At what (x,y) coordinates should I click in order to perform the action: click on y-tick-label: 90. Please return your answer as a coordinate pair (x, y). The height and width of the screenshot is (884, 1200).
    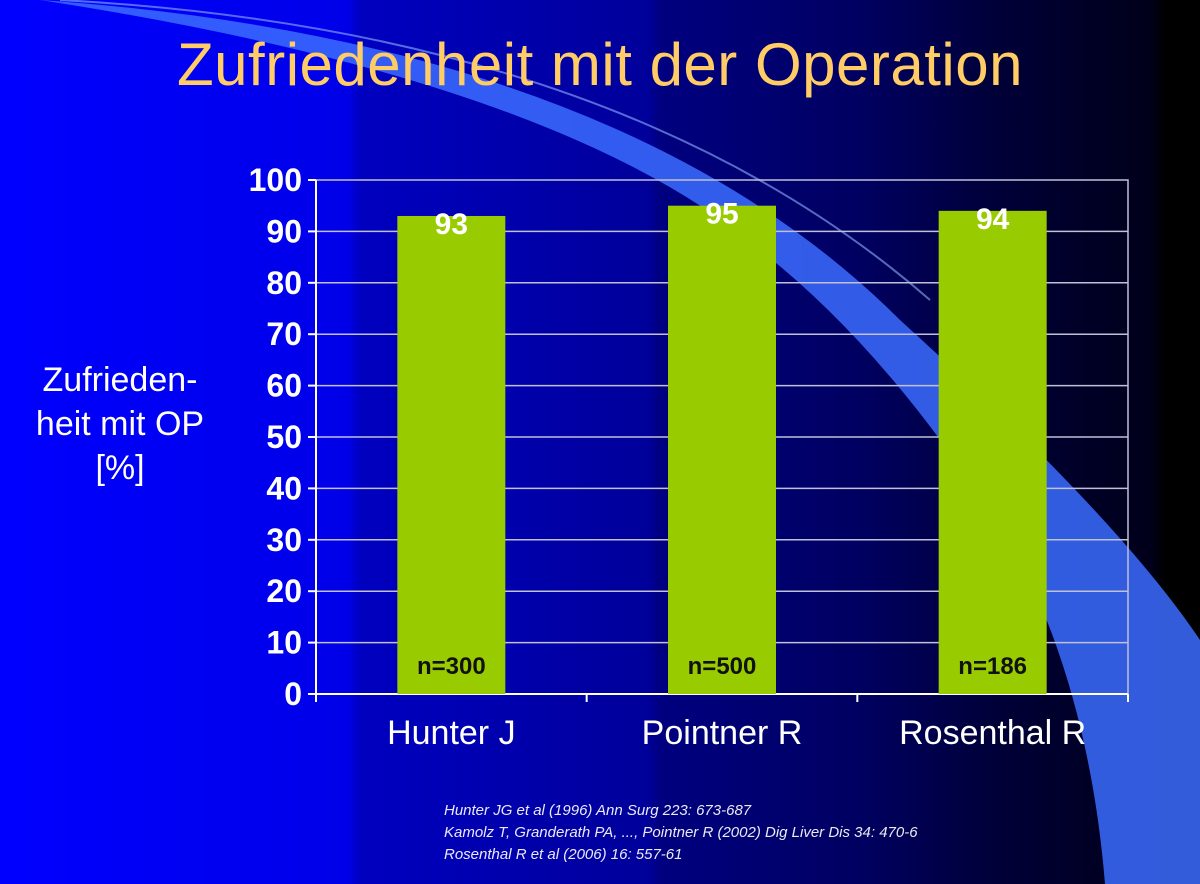
    Looking at the image, I should click on (284, 231).